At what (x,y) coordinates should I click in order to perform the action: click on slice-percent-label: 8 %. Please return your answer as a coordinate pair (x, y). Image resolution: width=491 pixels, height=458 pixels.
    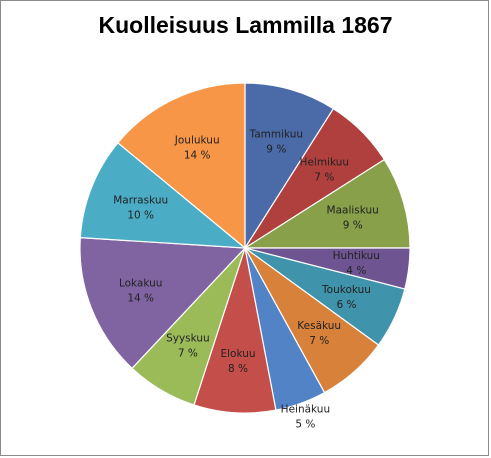
    Looking at the image, I should click on (238, 369).